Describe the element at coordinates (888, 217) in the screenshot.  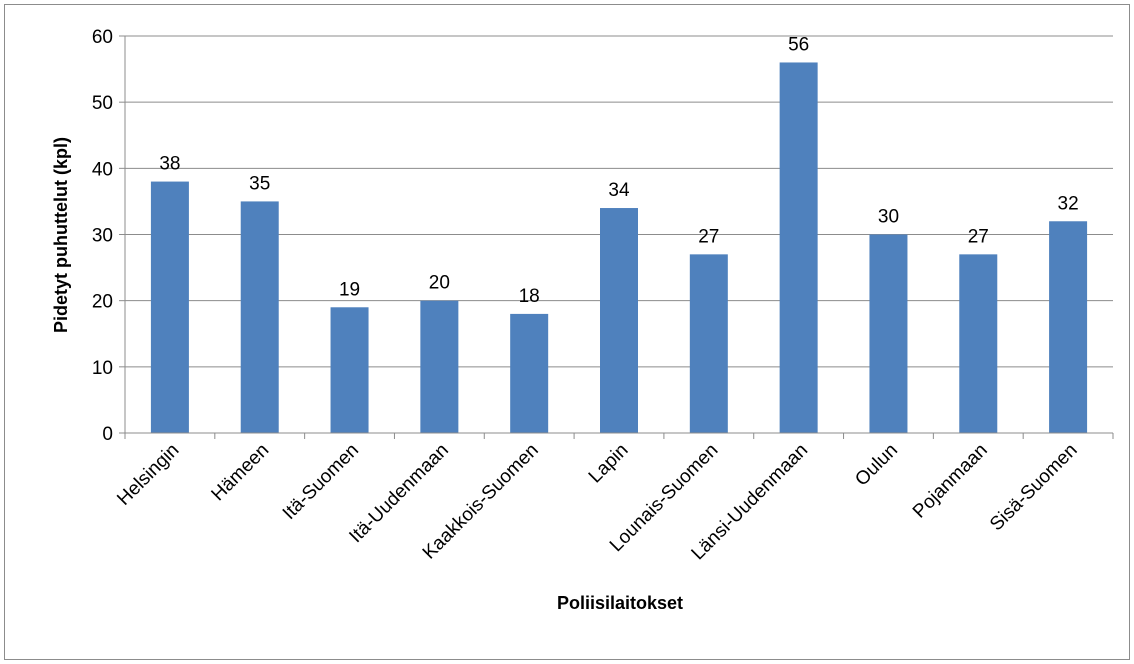
I see `data-label: 30` at that location.